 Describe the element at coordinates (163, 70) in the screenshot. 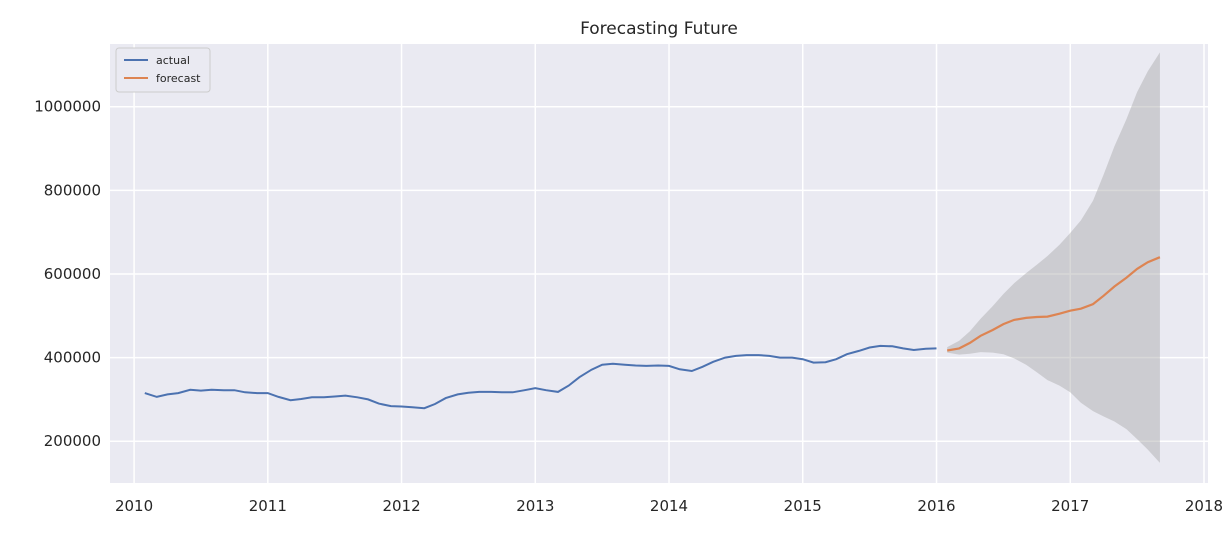

I see `legend: actual forecast` at that location.